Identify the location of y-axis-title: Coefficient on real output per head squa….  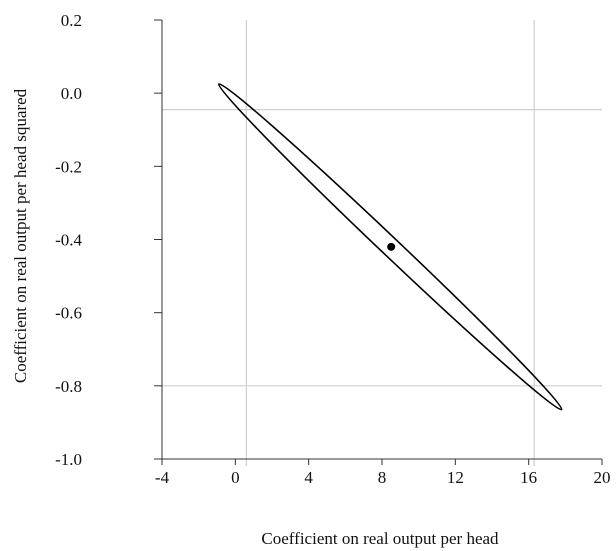
(20, 235).